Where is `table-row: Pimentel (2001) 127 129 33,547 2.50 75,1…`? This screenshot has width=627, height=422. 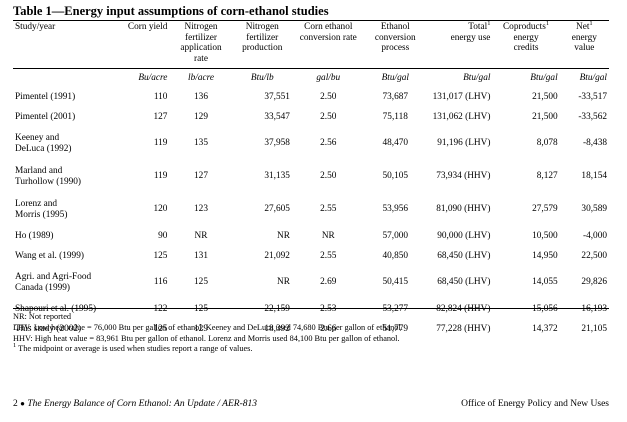 table-row: Pimentel (2001) 127 129 33,547 2.50 75,1… is located at coordinates (311, 116).